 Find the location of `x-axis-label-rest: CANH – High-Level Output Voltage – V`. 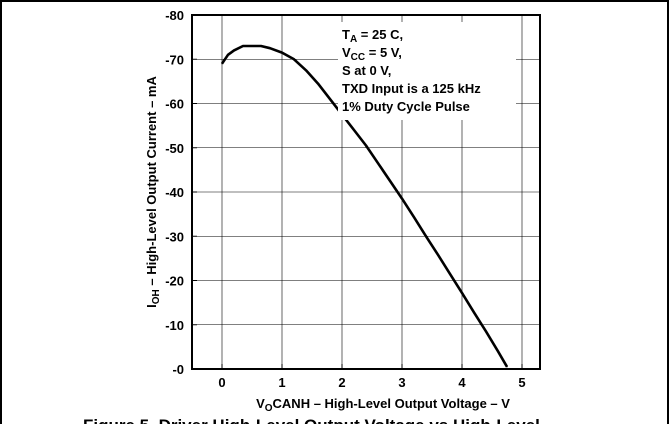

x-axis-label-rest: CANH – High-Level Output Voltage – V is located at coordinates (392, 403).